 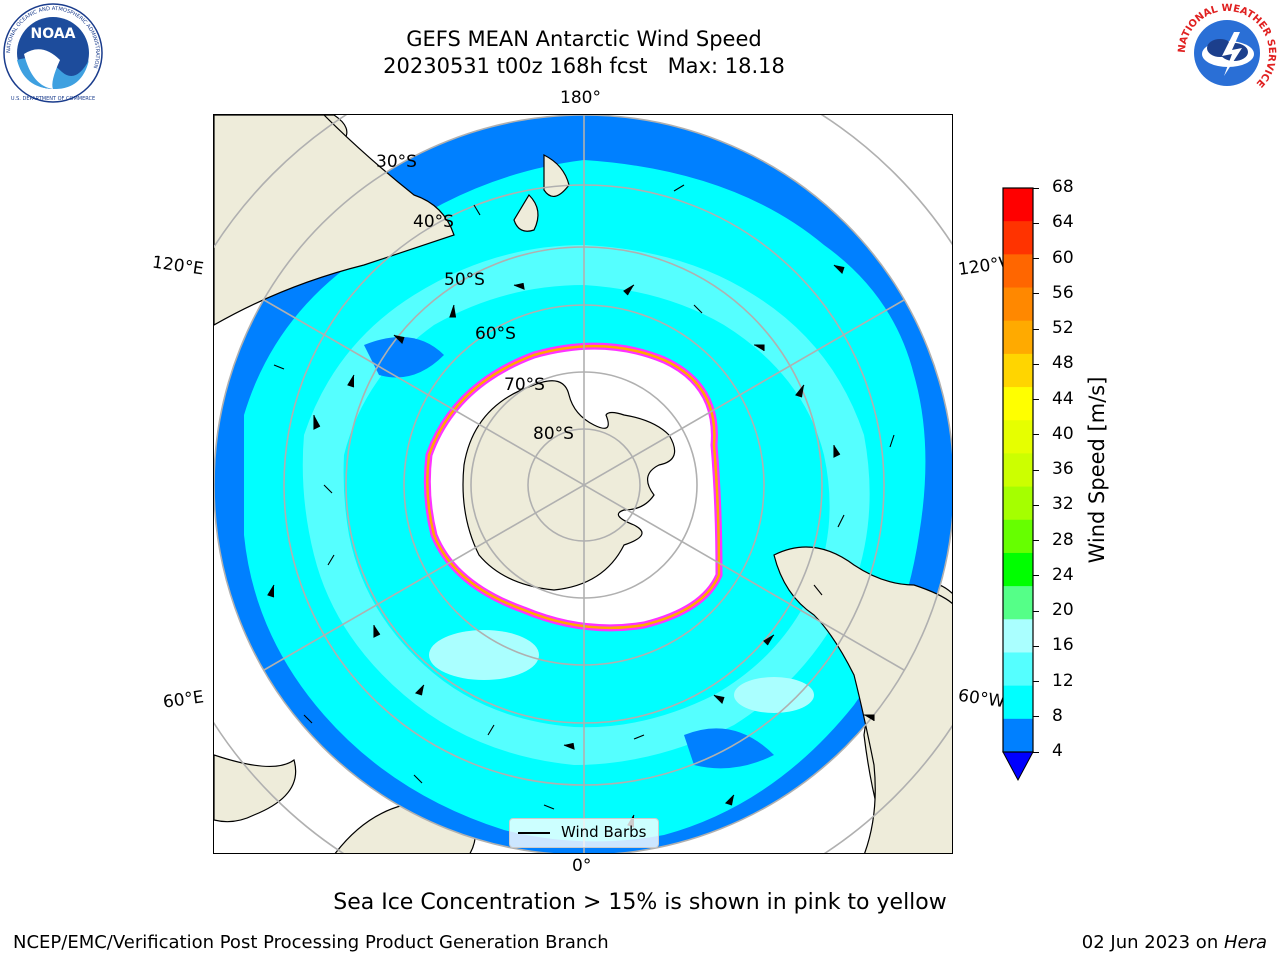 I want to click on legend-wind-barb-line, so click(x=534, y=833).